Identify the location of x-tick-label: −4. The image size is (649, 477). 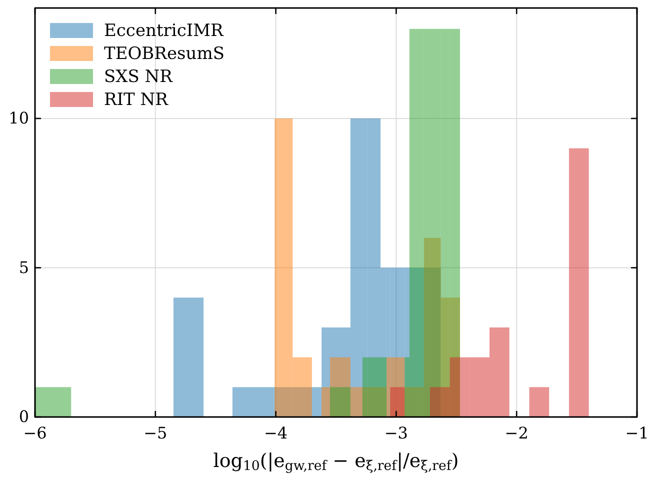
(276, 432).